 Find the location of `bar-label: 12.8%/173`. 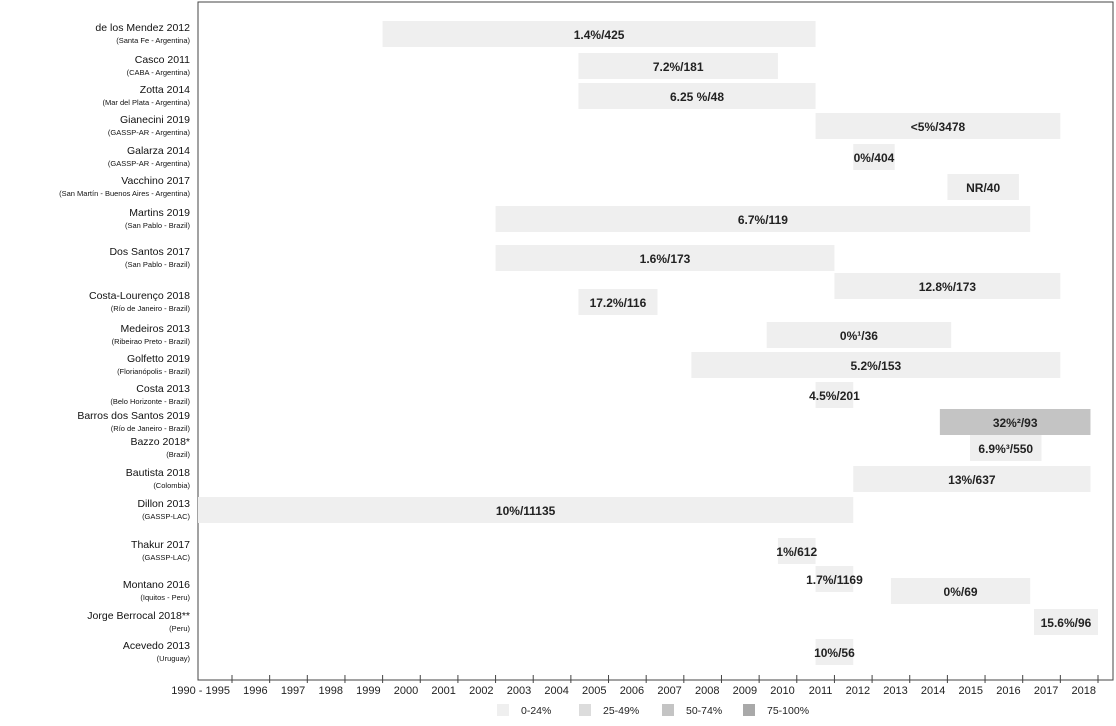

bar-label: 12.8%/173 is located at coordinates (948, 287).